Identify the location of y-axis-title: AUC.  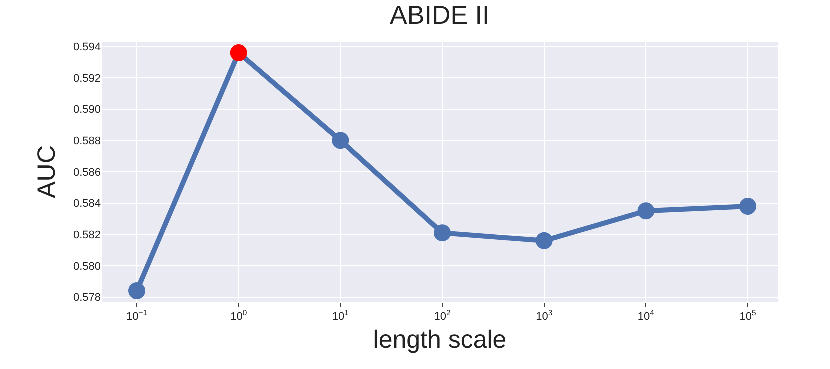
(47, 172).